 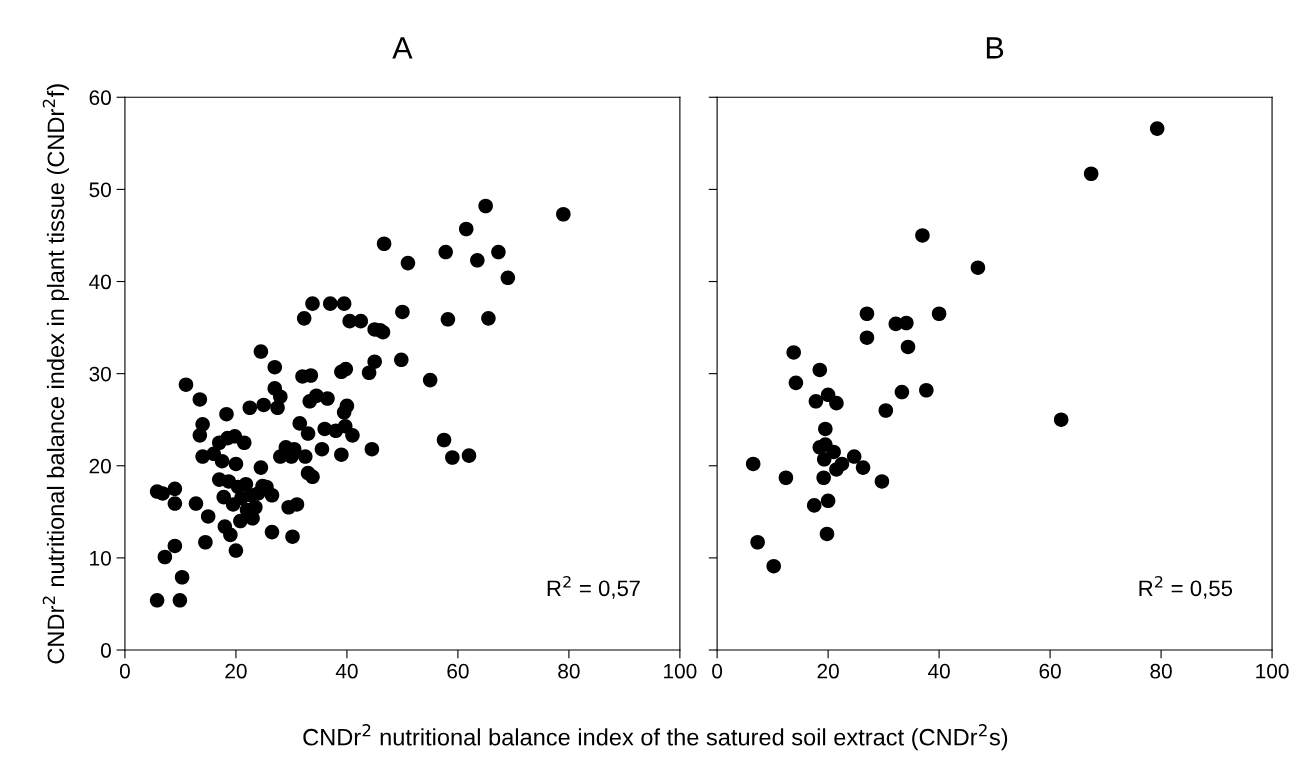 I want to click on y-tick-label: 40, so click(x=100, y=282).